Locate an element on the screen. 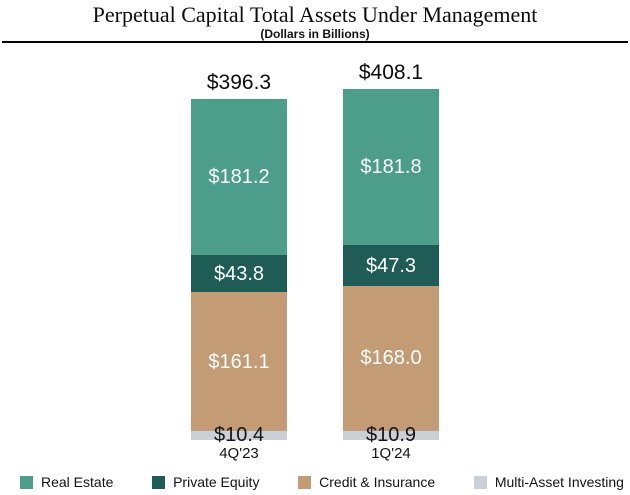 This screenshot has width=630, height=495. segment-value-label: $43.8 is located at coordinates (239, 273).